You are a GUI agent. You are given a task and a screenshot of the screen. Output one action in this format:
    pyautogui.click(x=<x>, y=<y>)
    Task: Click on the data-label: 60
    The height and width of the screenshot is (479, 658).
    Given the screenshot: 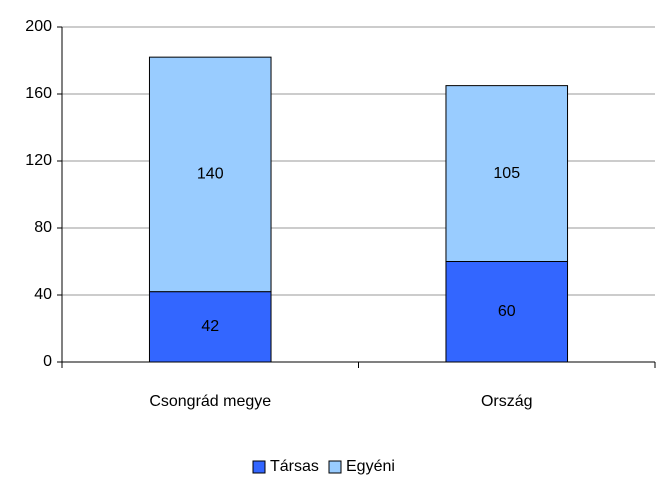 What is the action you would take?
    pyautogui.click(x=507, y=311)
    